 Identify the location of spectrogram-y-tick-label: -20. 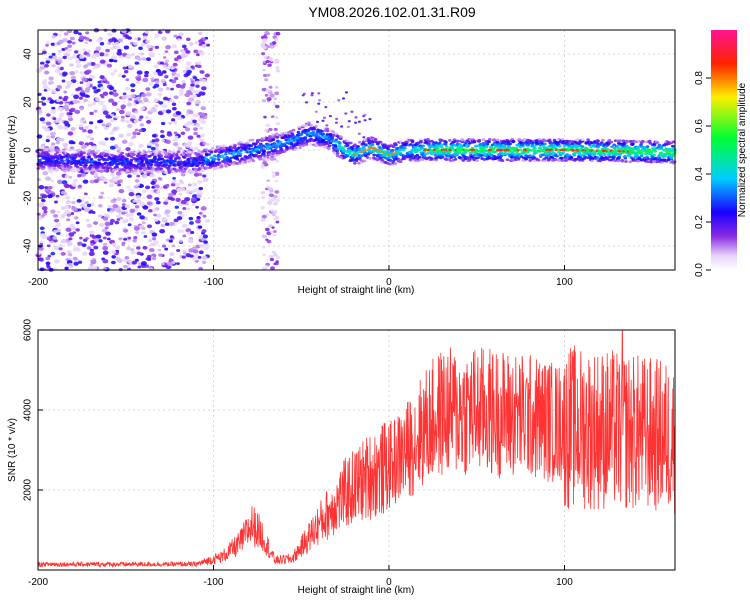
(28, 197).